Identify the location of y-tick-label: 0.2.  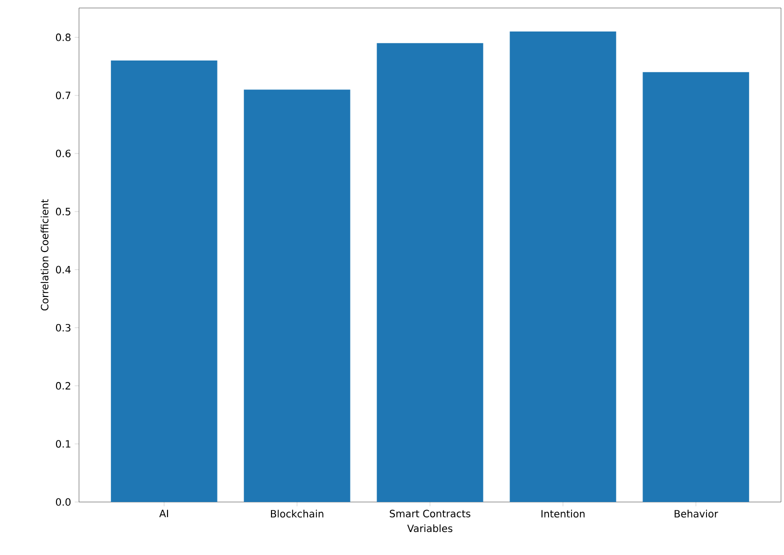
(63, 386).